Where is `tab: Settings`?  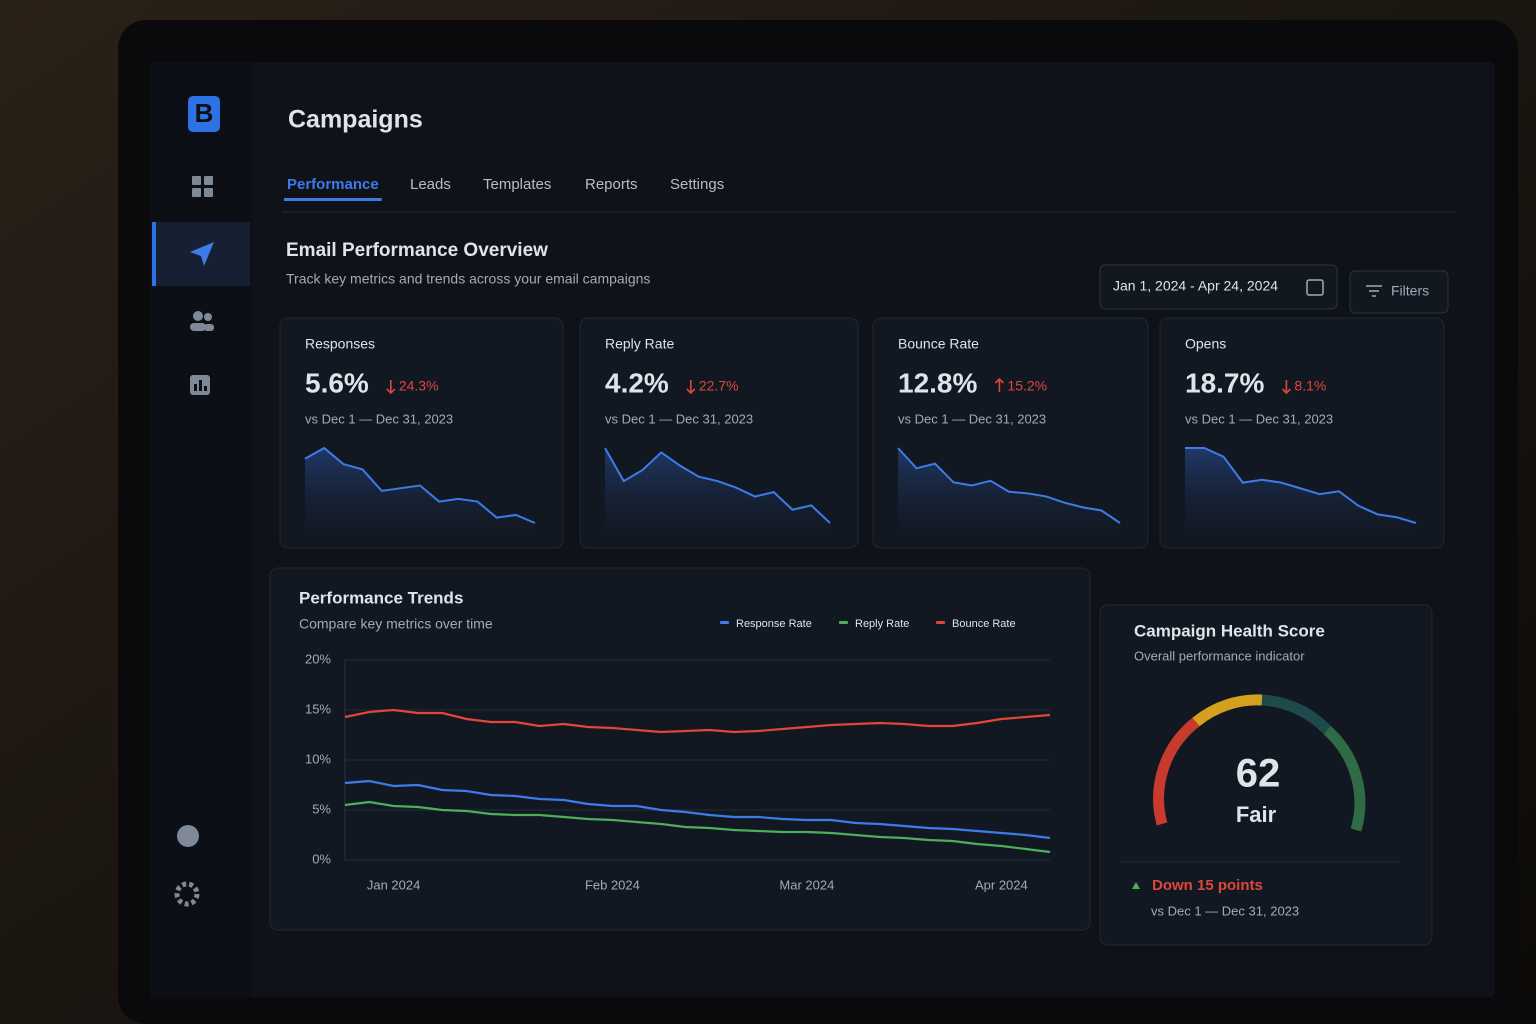 tab: Settings is located at coordinates (697, 184).